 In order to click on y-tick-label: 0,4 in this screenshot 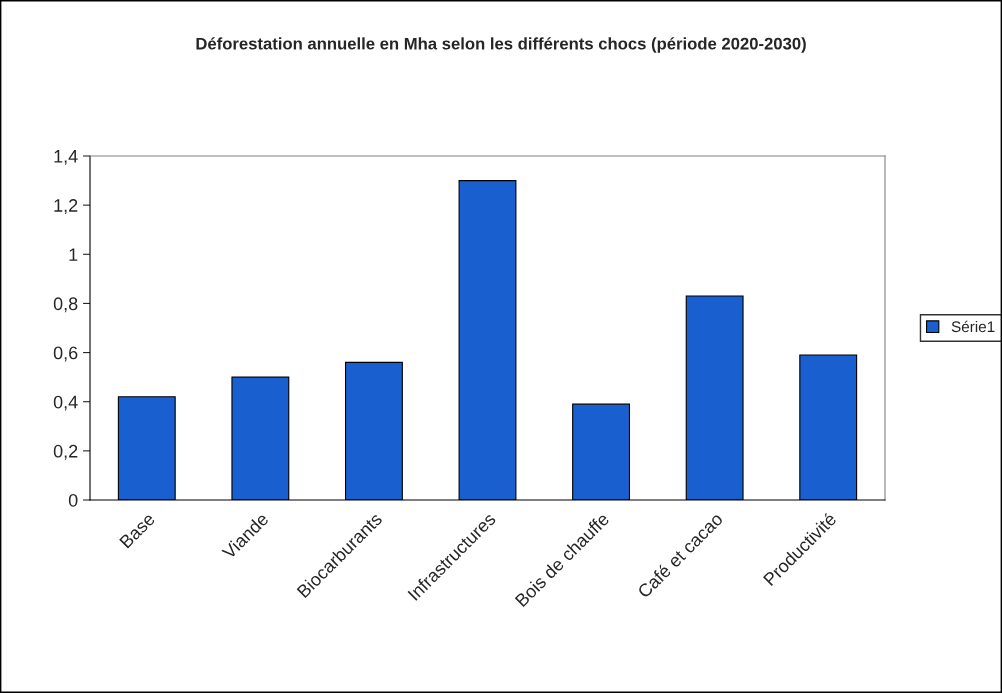, I will do `click(65, 403)`.